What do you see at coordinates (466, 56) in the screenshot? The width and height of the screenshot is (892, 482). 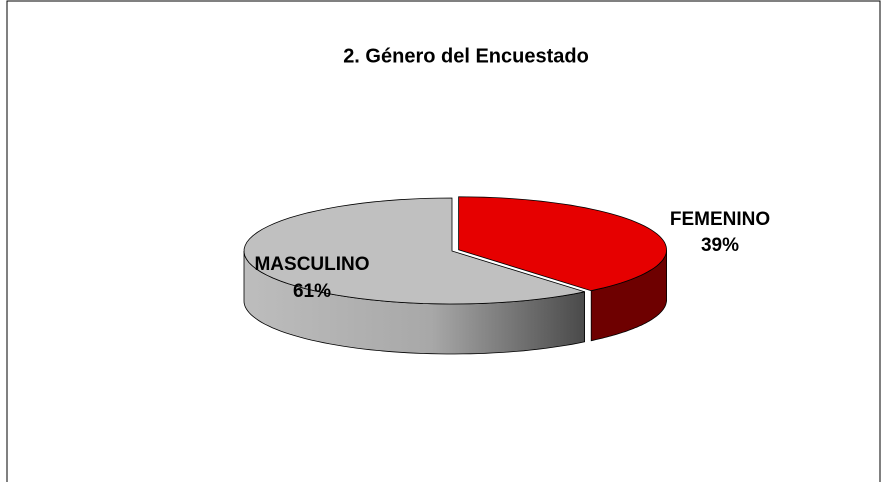 I see `chart-title: 2. Género del Encuestado` at bounding box center [466, 56].